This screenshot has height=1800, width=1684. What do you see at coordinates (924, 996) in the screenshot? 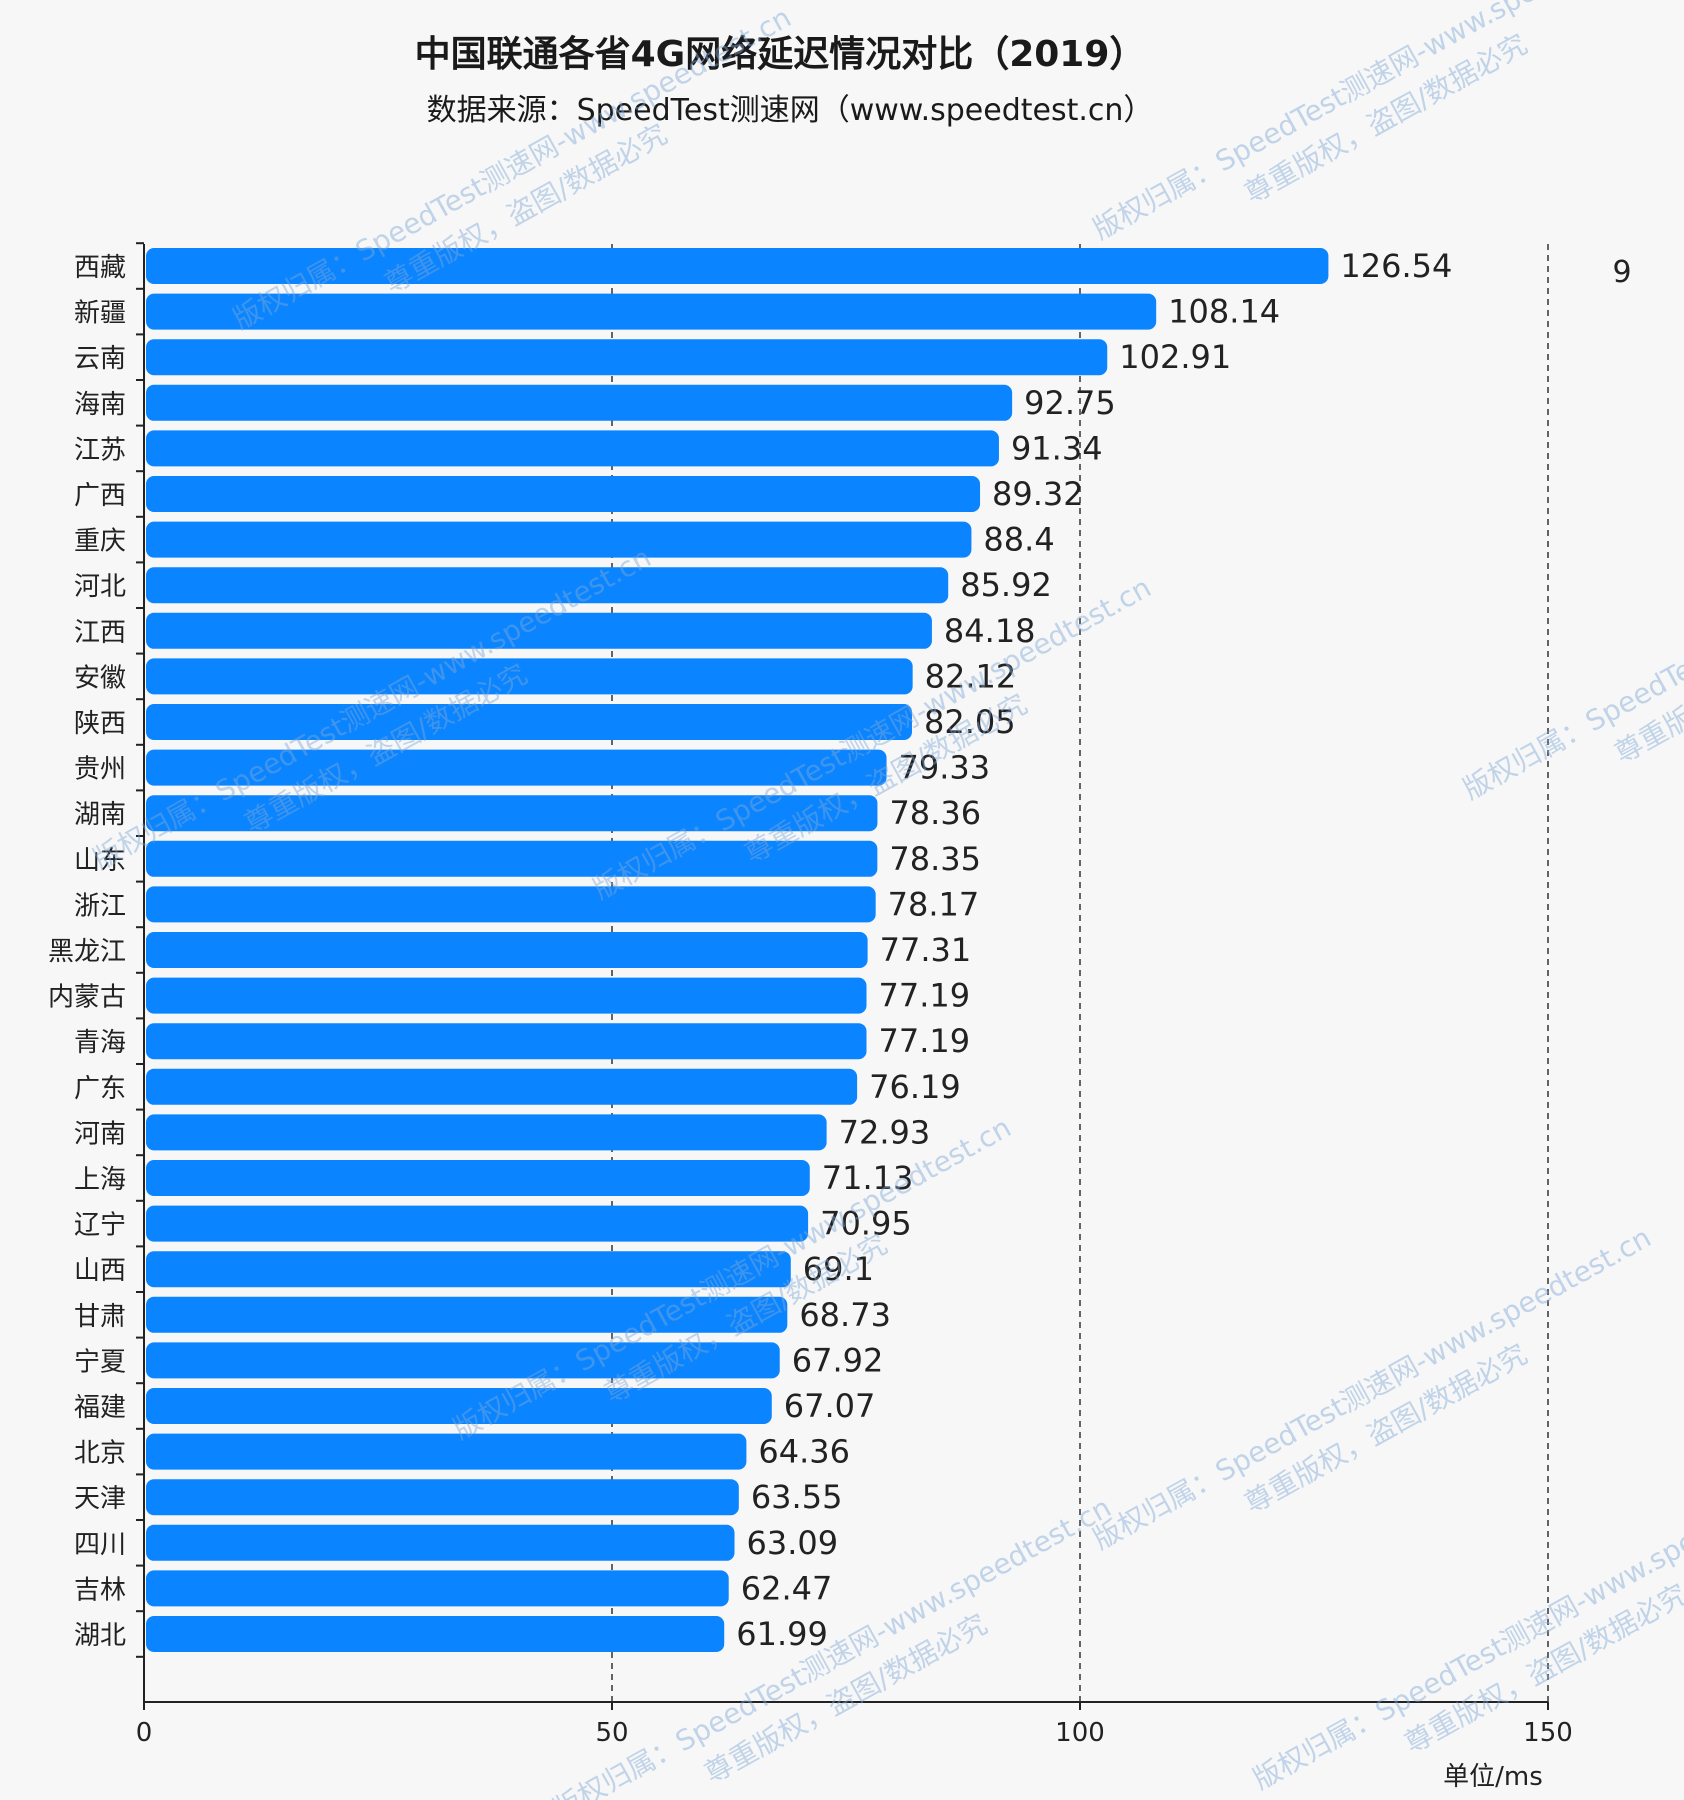
I see `value-label: 77.19` at bounding box center [924, 996].